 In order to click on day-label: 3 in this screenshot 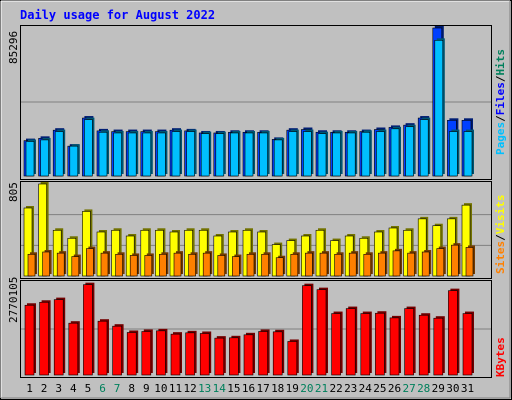, I will do `click(58, 388)`.